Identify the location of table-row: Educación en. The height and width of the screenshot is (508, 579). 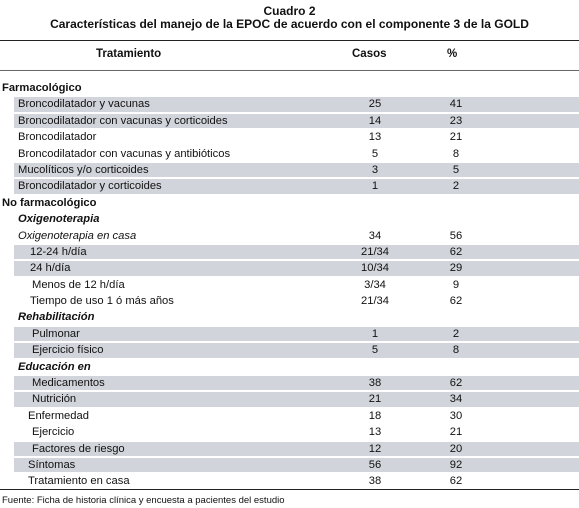
(289, 367).